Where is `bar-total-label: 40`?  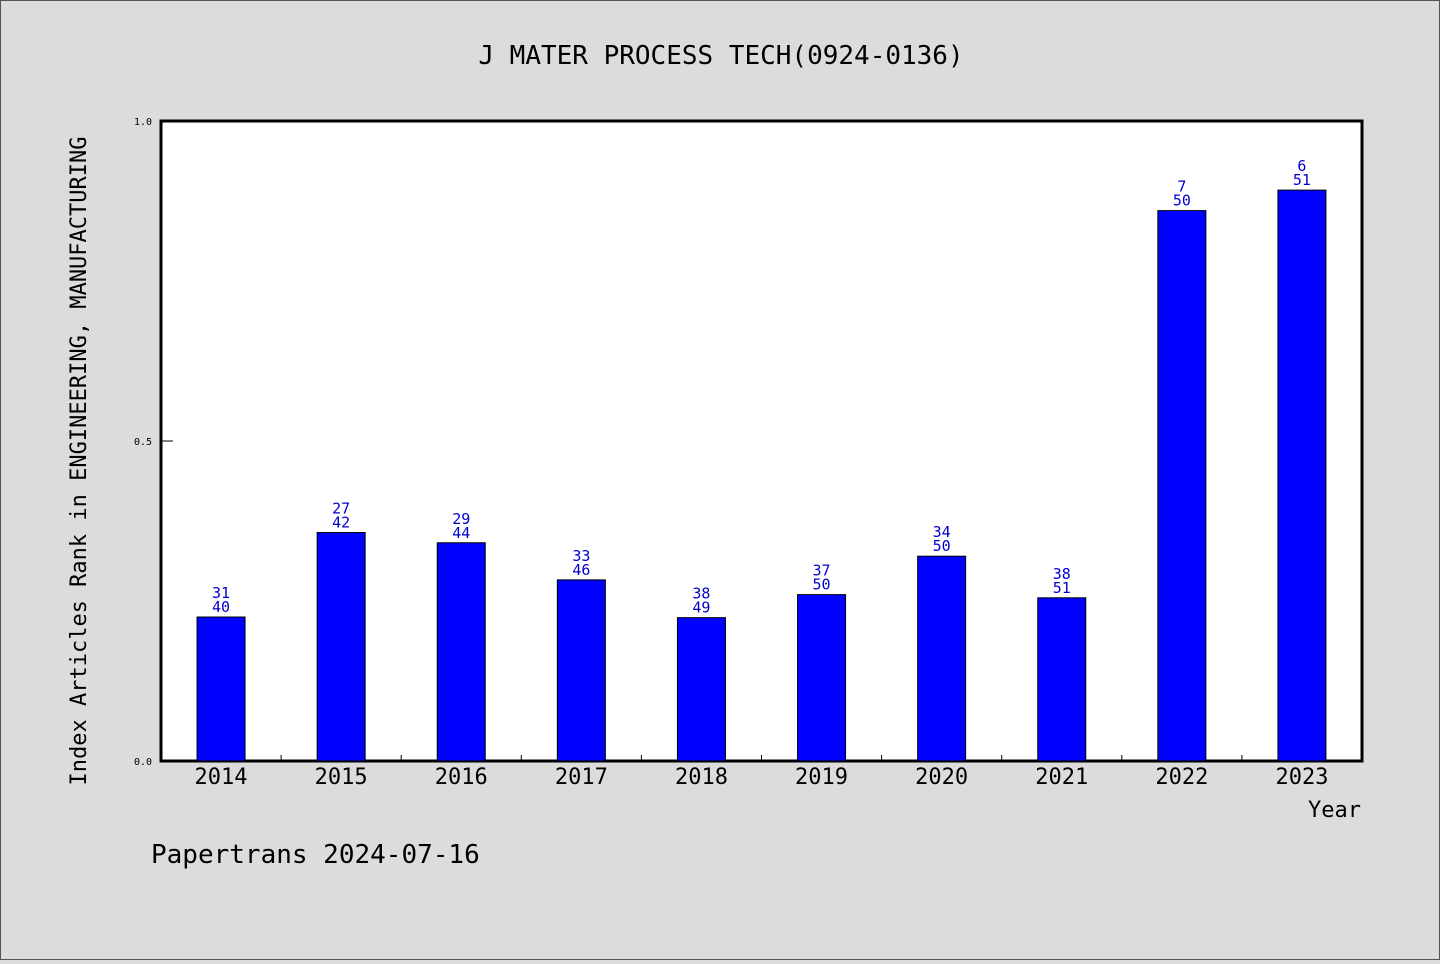 bar-total-label: 40 is located at coordinates (221, 607).